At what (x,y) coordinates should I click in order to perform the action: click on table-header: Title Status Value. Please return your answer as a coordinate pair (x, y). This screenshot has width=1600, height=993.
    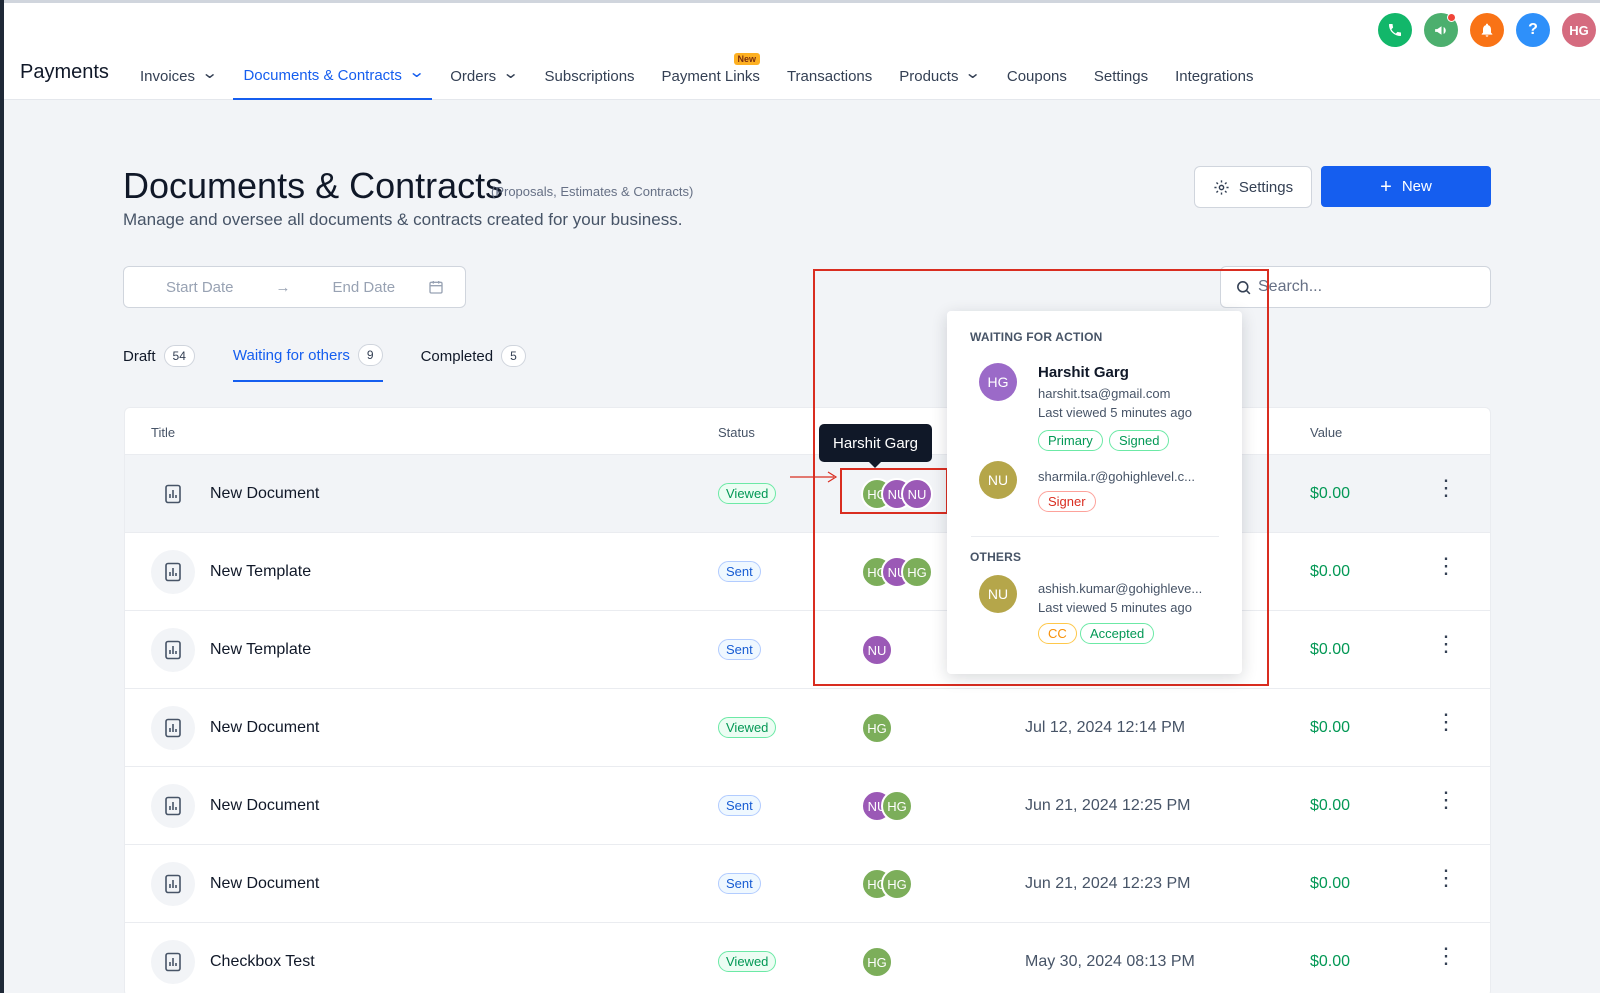
    Looking at the image, I should click on (807, 431).